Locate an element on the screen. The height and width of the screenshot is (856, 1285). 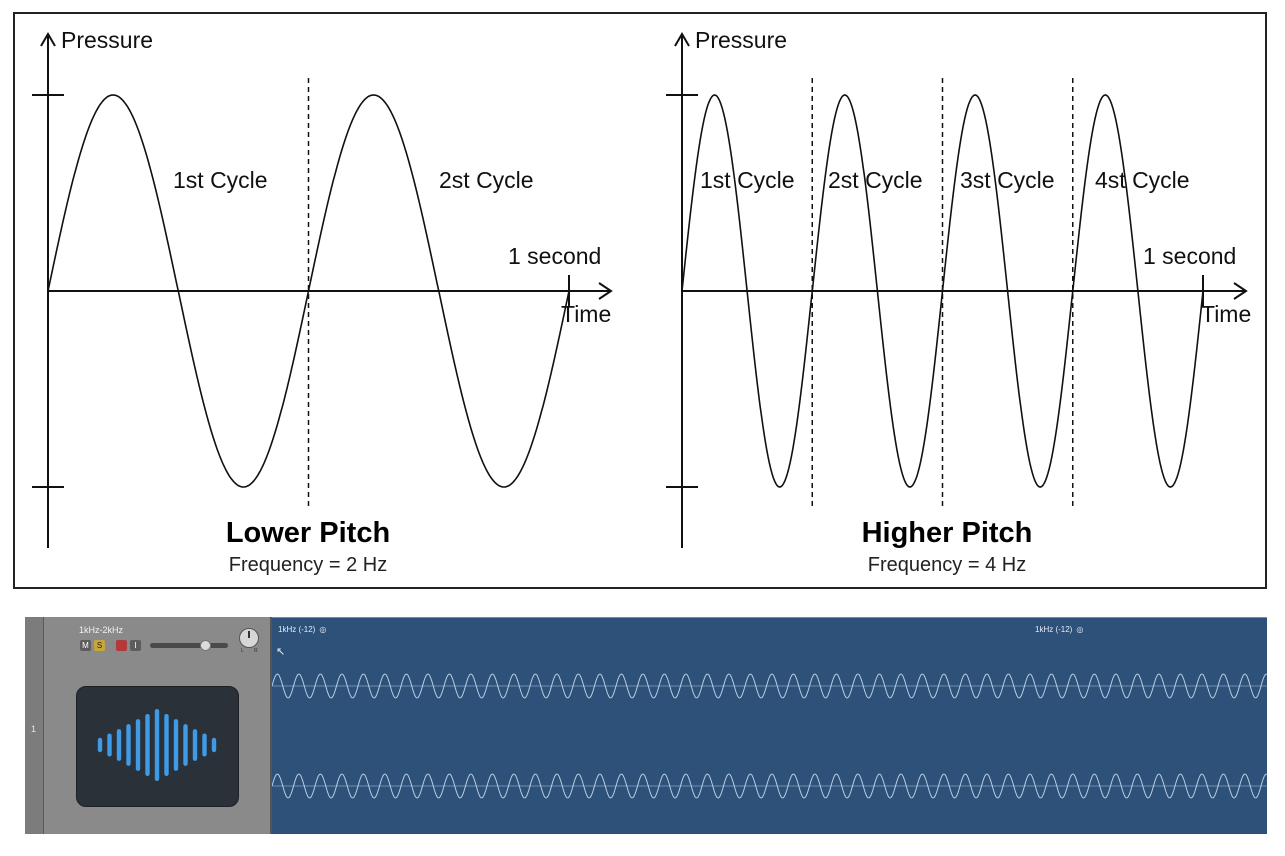
mouse-pointer-icon: ↖ is located at coordinates (281, 652).